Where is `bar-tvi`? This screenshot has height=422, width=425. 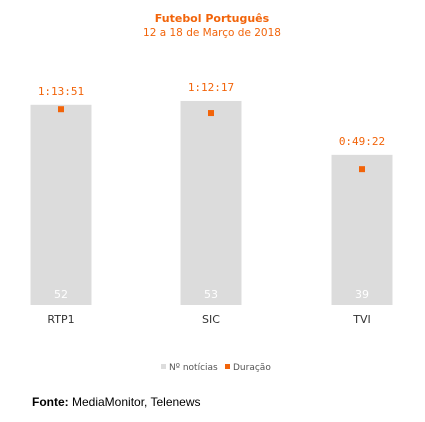 bar-tvi is located at coordinates (362, 229).